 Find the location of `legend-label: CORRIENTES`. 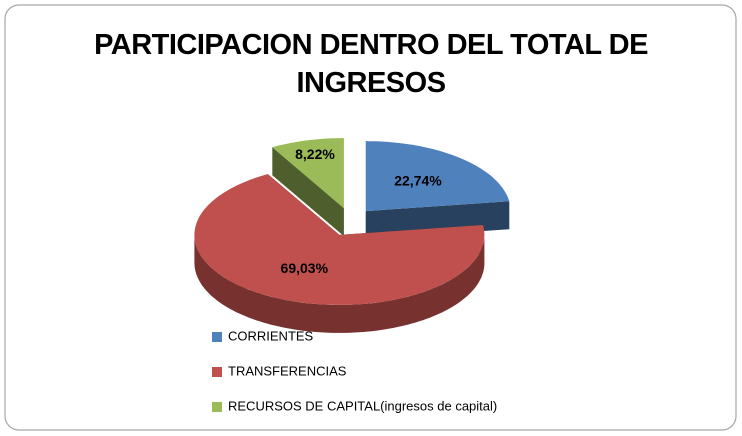

legend-label: CORRIENTES is located at coordinates (271, 335).